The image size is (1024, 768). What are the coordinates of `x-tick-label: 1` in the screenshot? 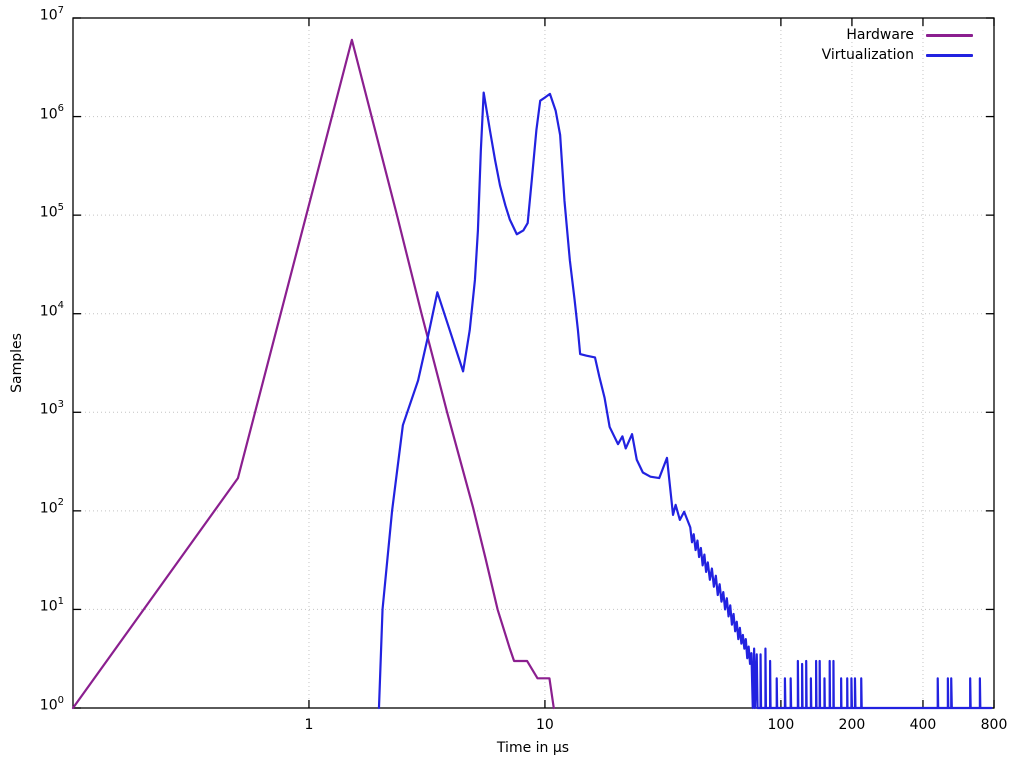 It's located at (309, 725).